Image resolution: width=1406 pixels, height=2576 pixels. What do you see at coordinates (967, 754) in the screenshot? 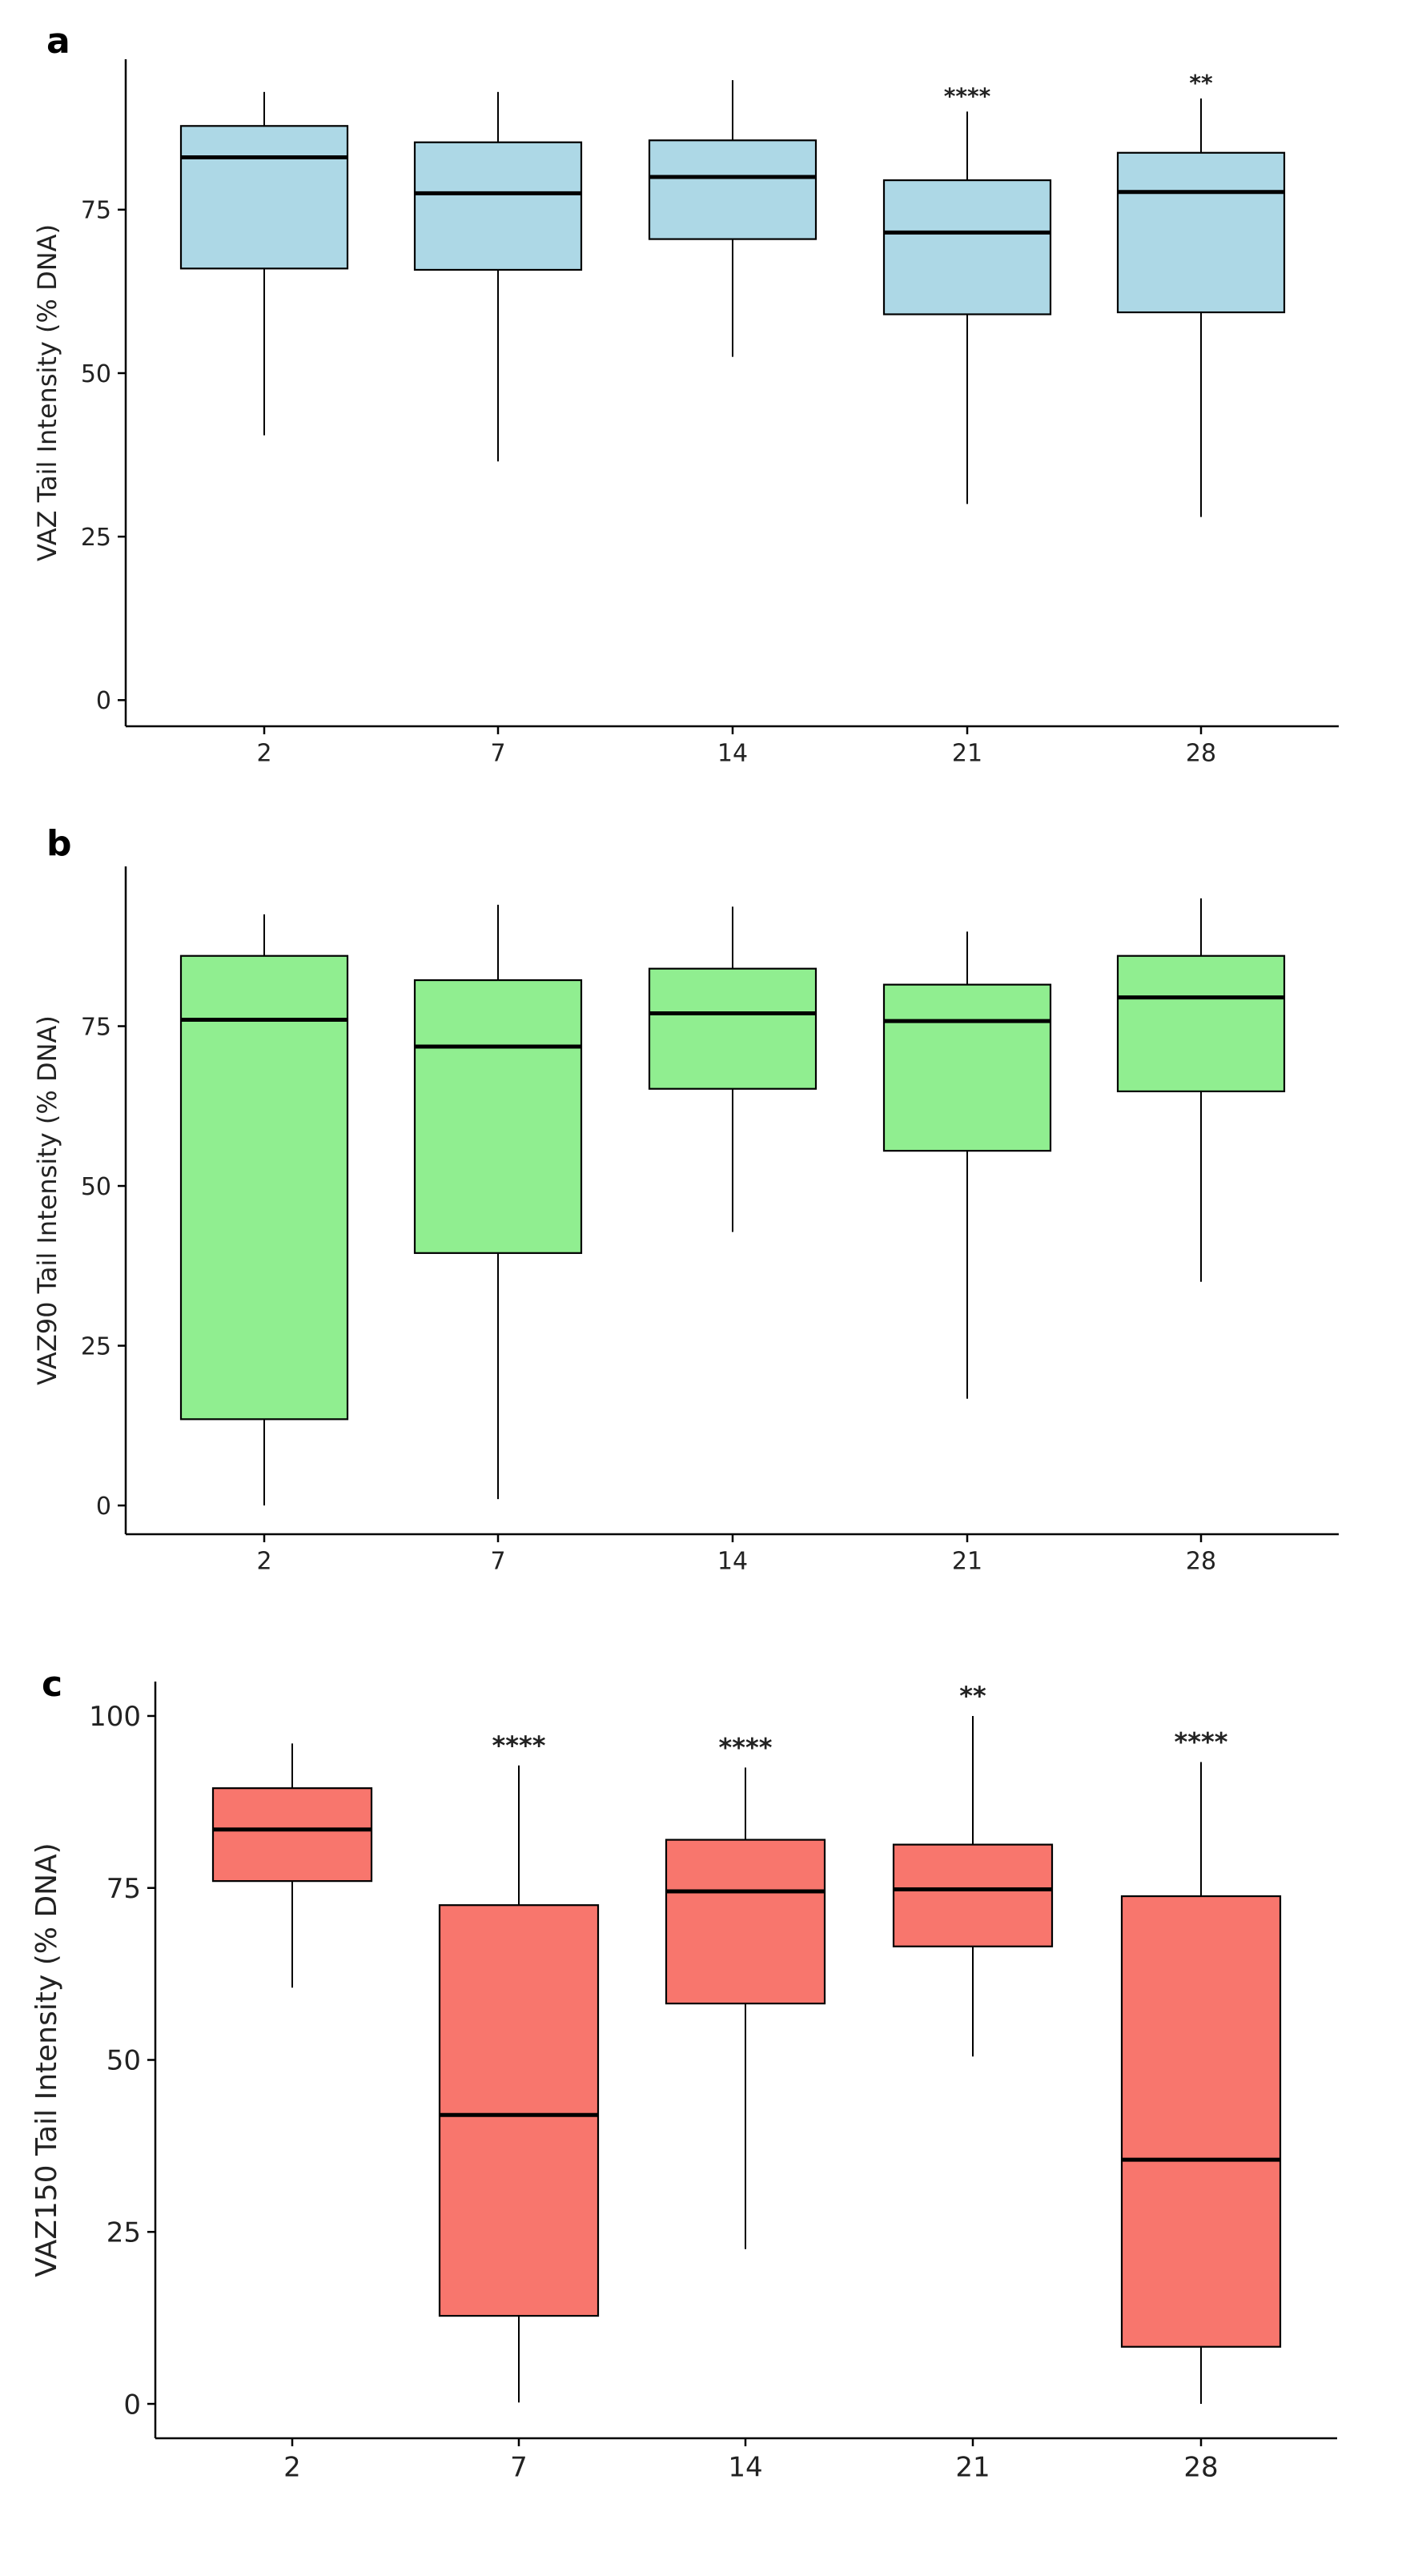
I see `panel-a-x-tick-label: 21` at bounding box center [967, 754].